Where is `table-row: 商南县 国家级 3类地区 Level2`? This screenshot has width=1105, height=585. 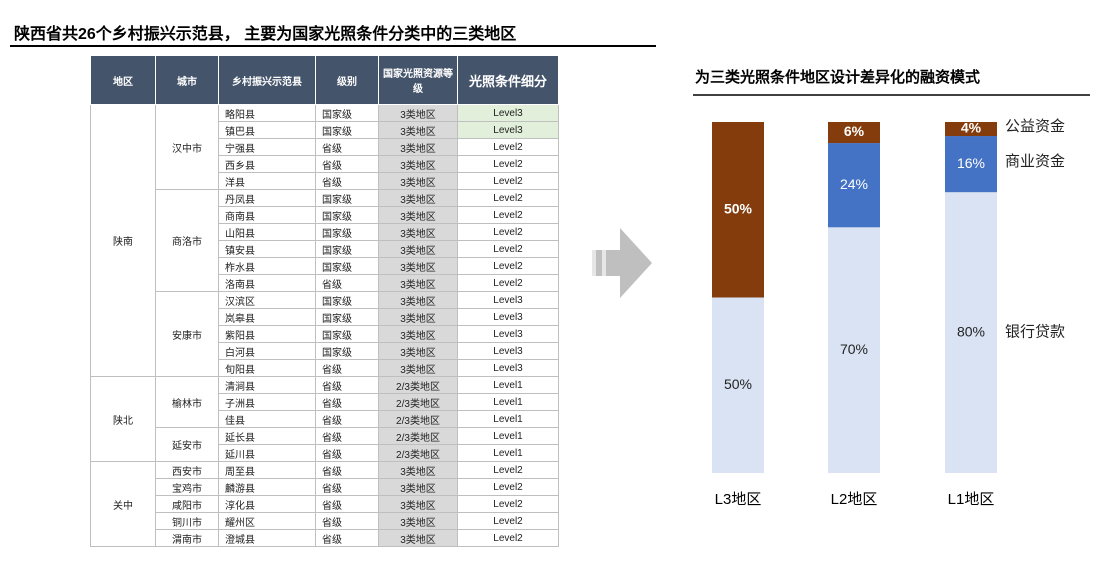
table-row: 商南县 国家级 3类地区 Level2 is located at coordinates (325, 215).